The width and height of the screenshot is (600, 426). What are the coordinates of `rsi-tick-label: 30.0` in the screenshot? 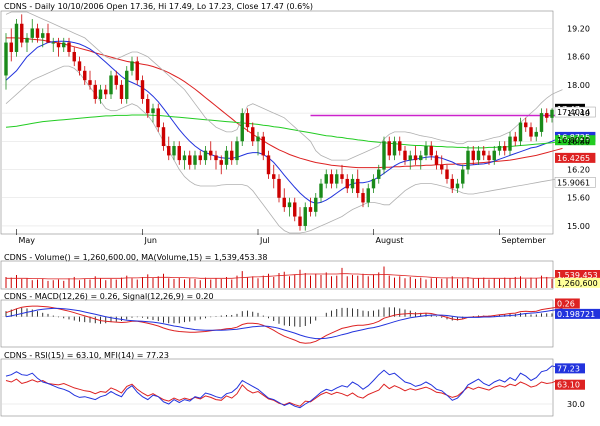 It's located at (576, 404).